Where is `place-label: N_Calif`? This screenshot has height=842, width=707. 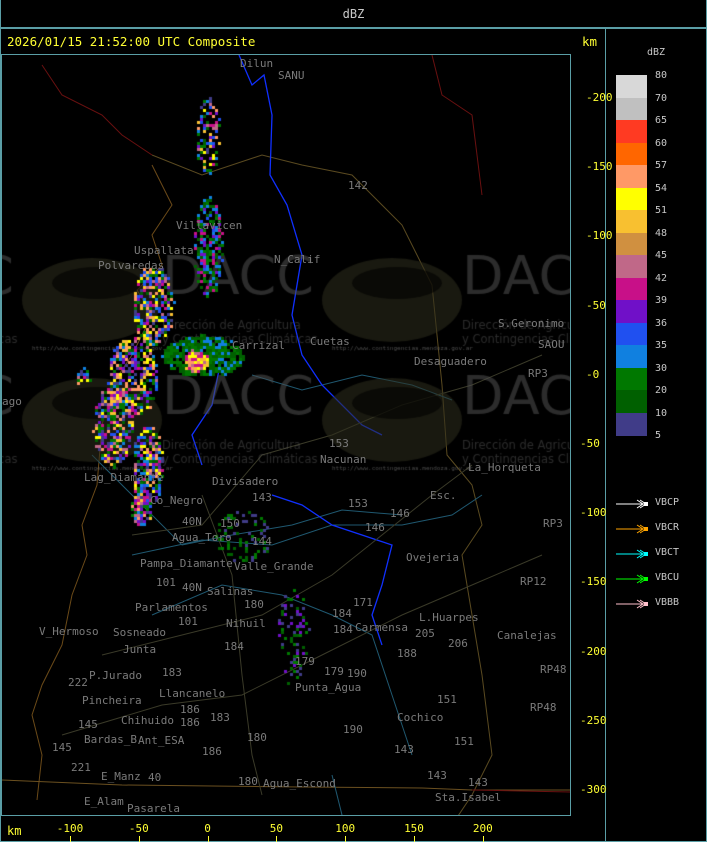
place-label: N_Calif is located at coordinates (297, 259).